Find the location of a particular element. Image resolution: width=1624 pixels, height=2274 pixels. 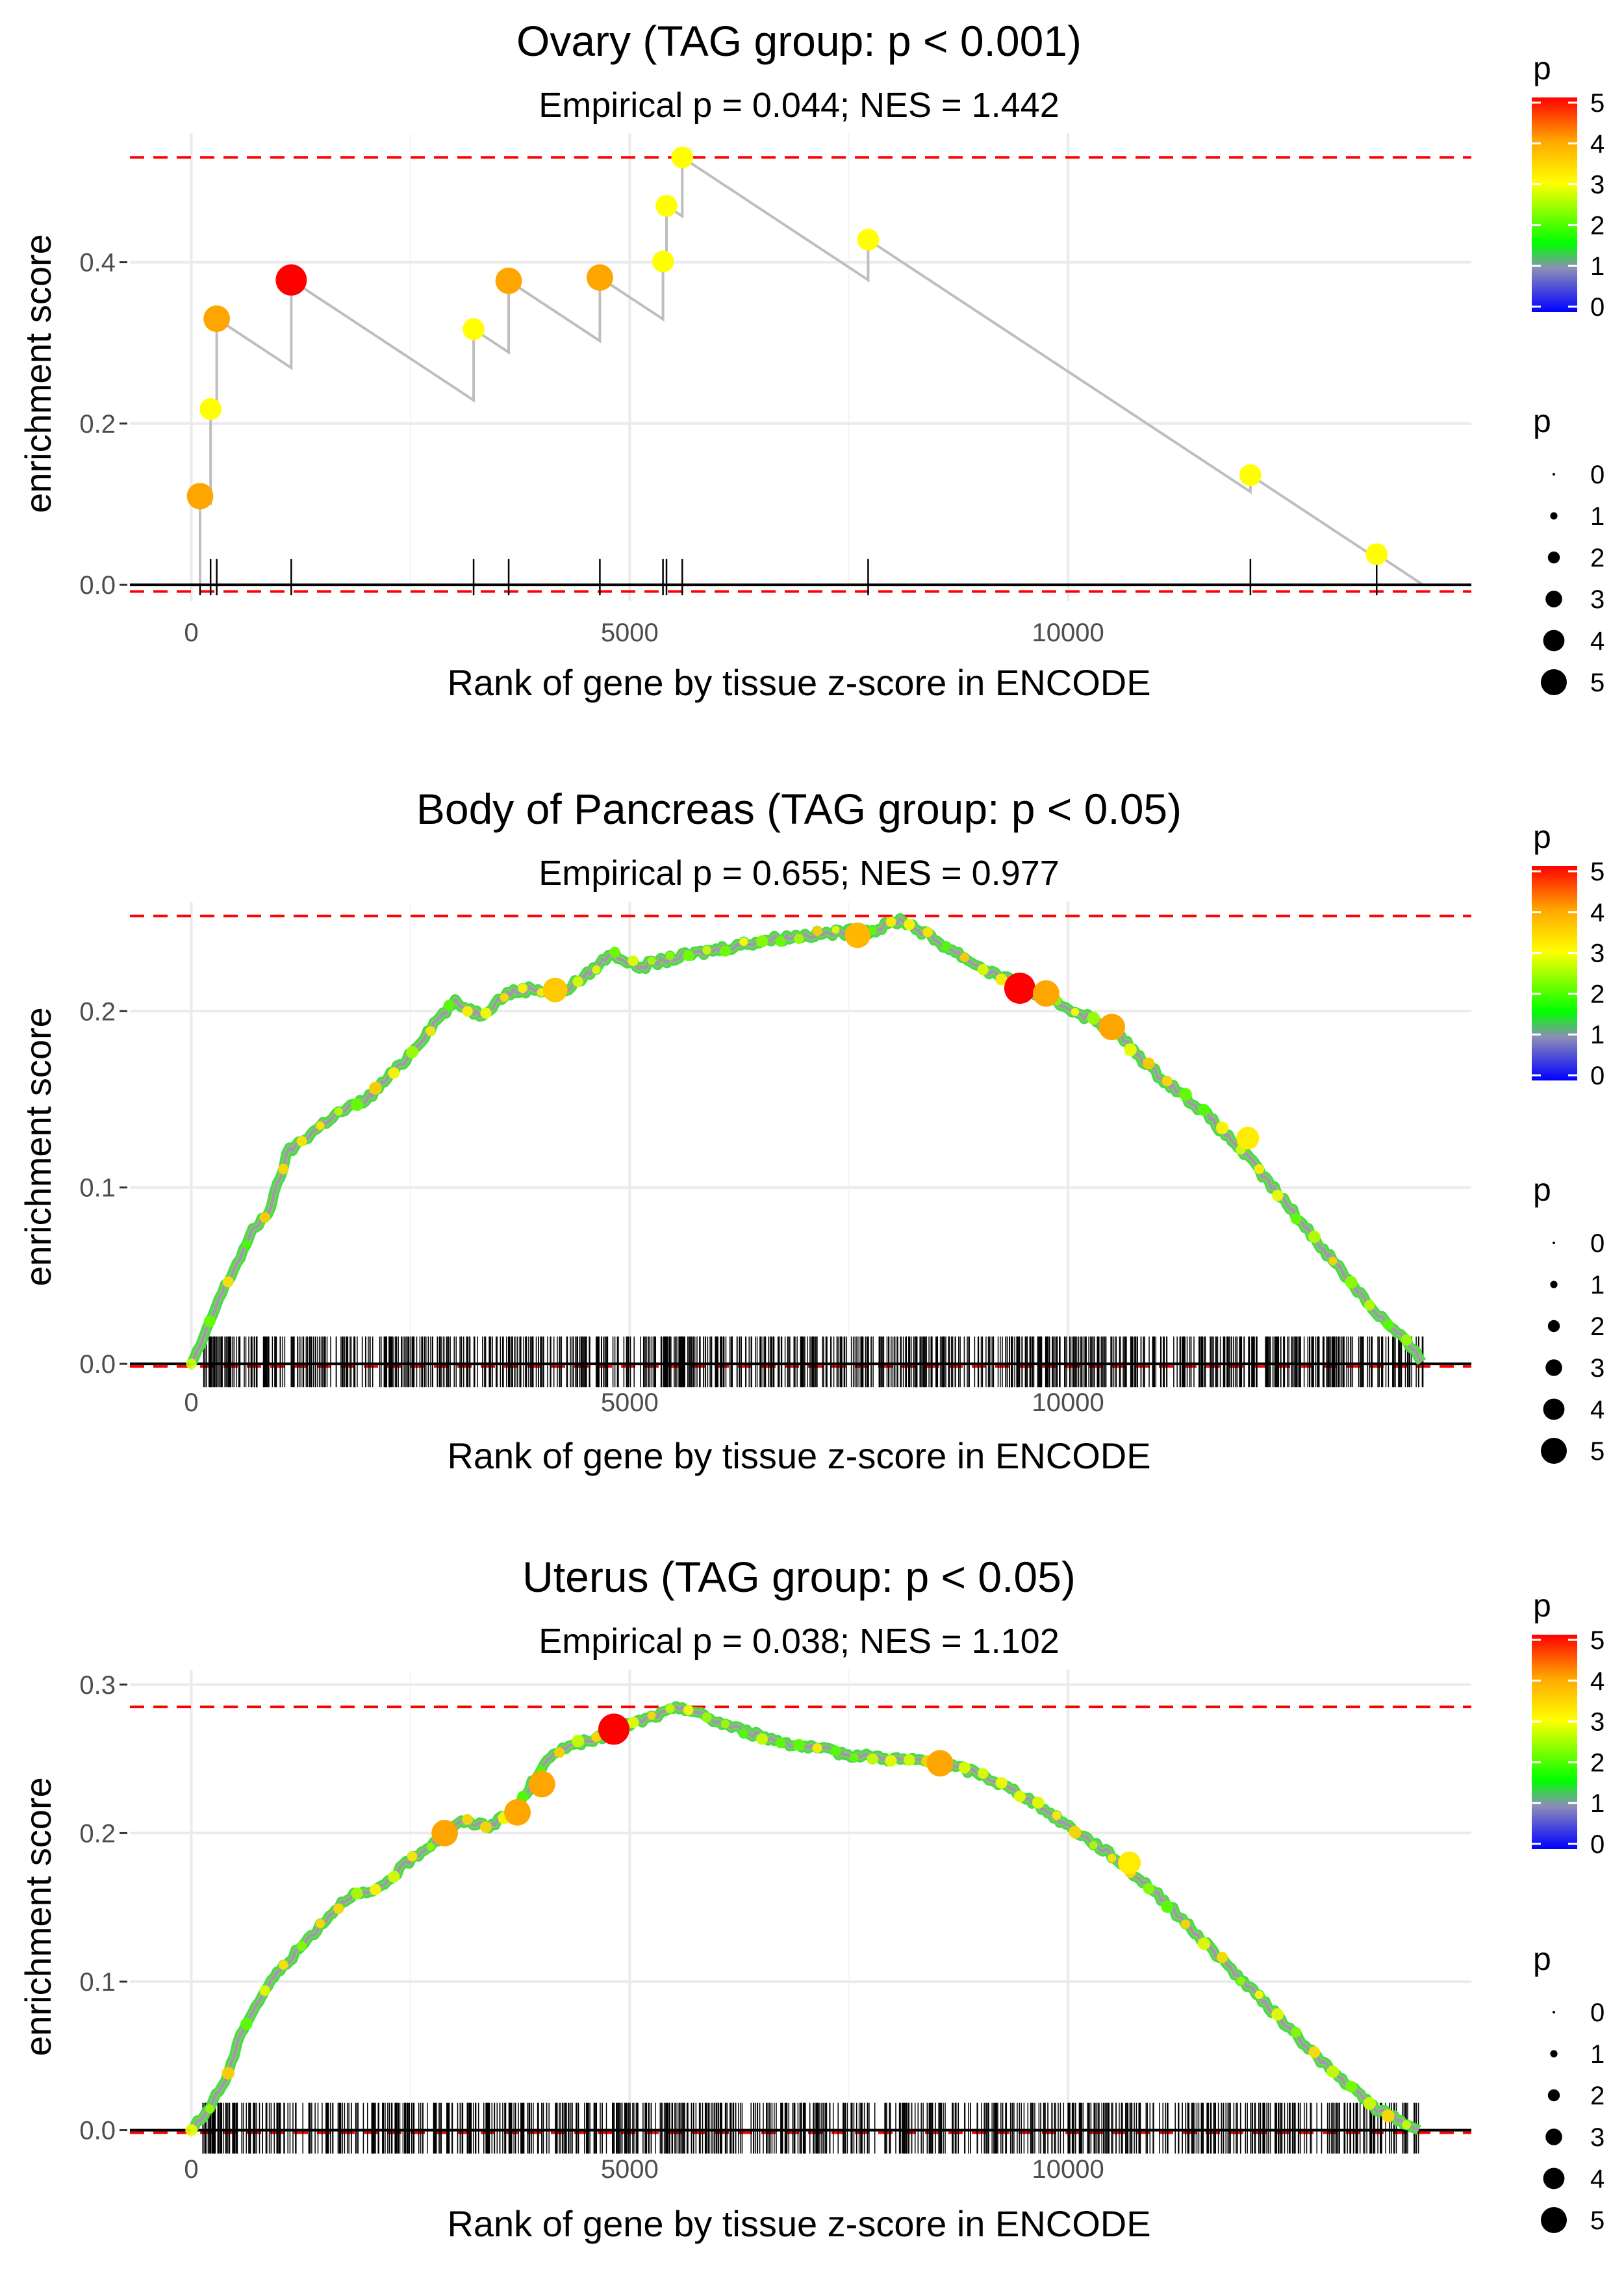

color-tick-label: 0 is located at coordinates (1597, 1844).